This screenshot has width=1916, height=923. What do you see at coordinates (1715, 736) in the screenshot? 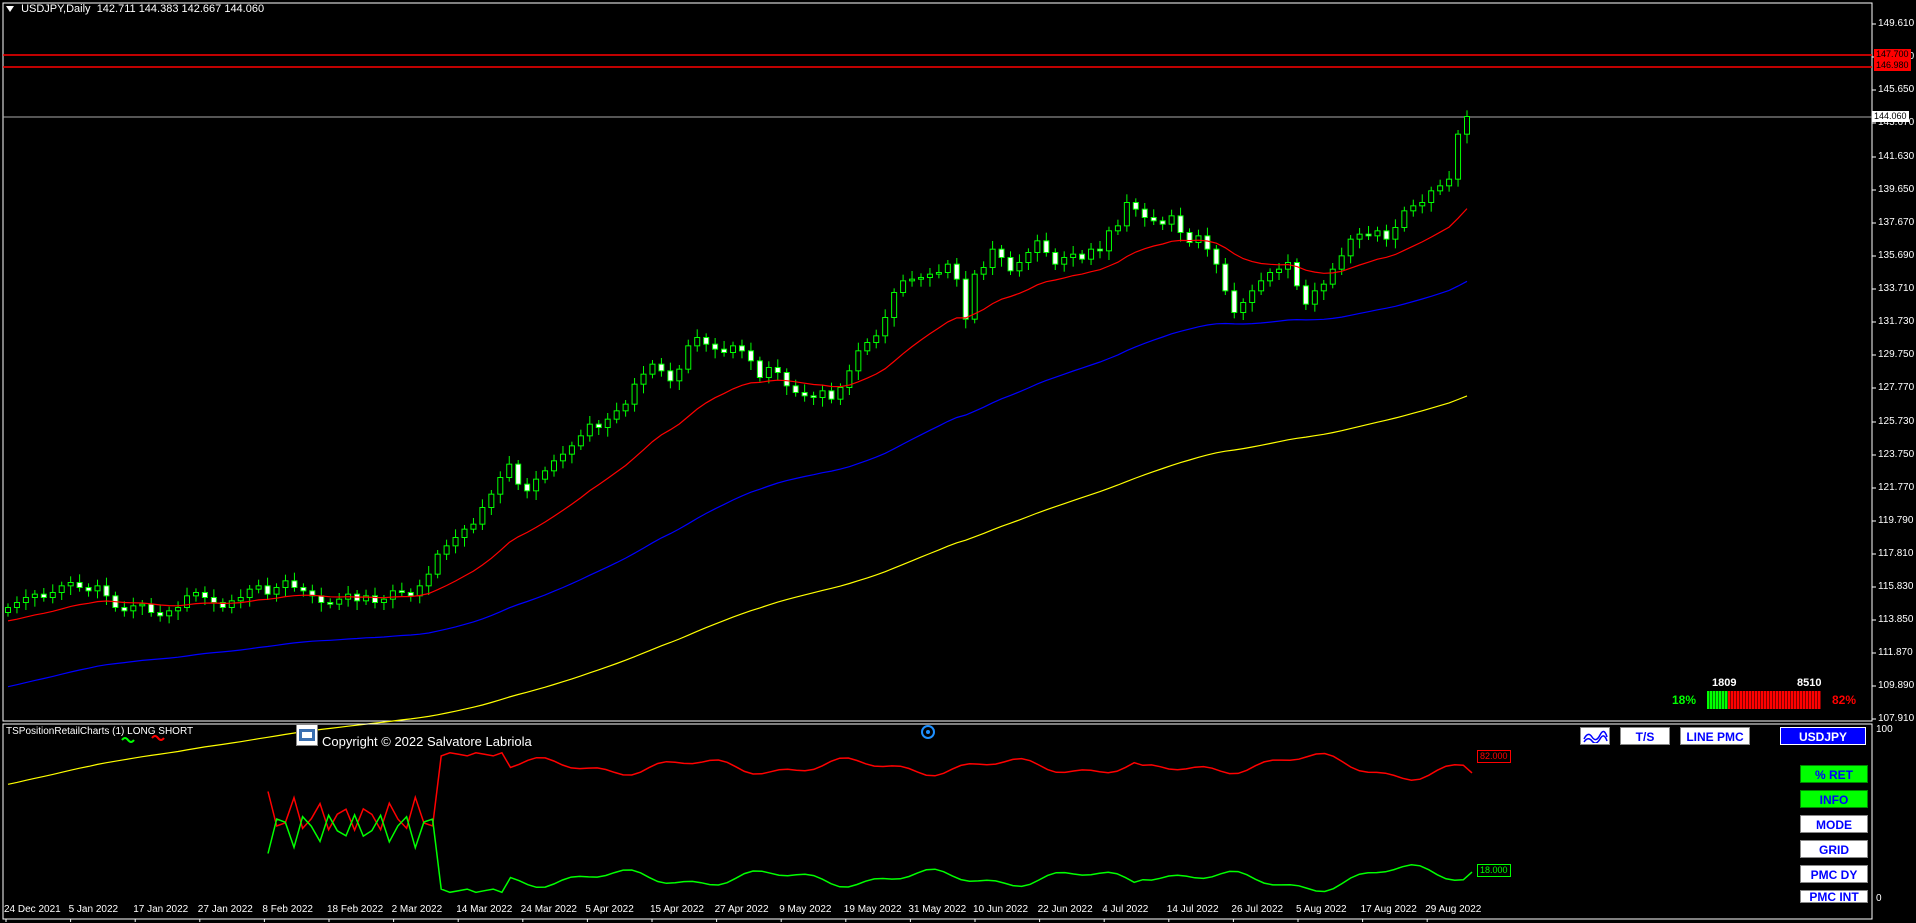
I see `line-pmc-button: LINE PMC` at bounding box center [1715, 736].